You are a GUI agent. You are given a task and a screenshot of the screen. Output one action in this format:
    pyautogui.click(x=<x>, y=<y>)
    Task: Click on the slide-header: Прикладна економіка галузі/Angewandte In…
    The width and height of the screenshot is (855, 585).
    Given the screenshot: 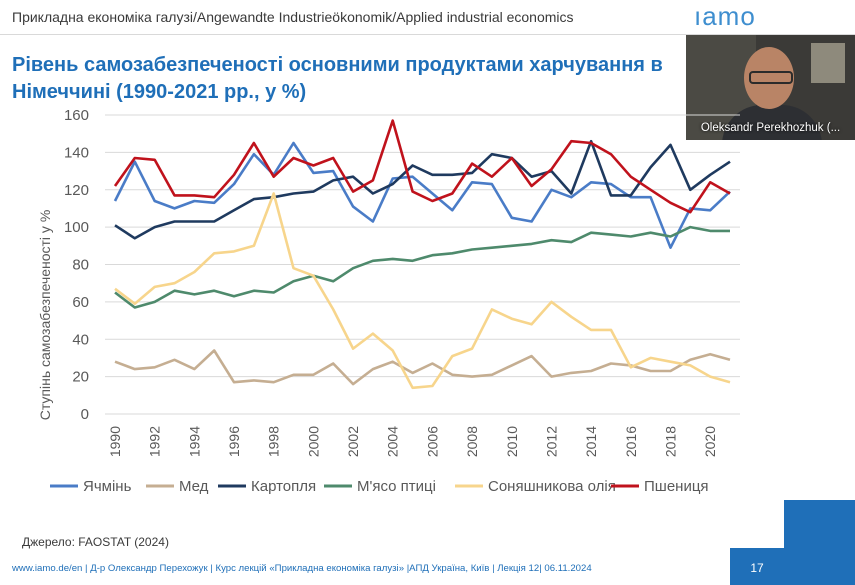 What is the action you would take?
    pyautogui.click(x=427, y=17)
    